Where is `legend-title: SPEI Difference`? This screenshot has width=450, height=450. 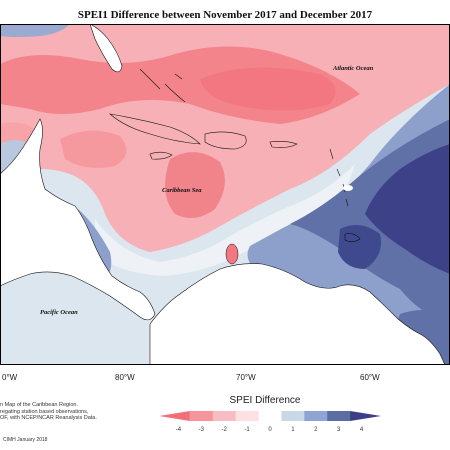 legend-title: SPEI Difference is located at coordinates (265, 400).